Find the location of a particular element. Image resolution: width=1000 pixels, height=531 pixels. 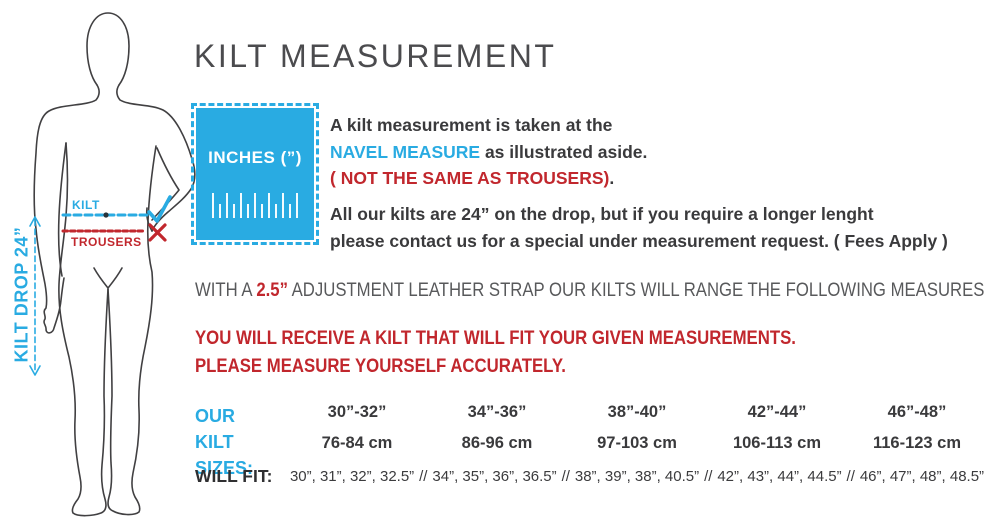

size-cm: 116-123 cm is located at coordinates (917, 443).